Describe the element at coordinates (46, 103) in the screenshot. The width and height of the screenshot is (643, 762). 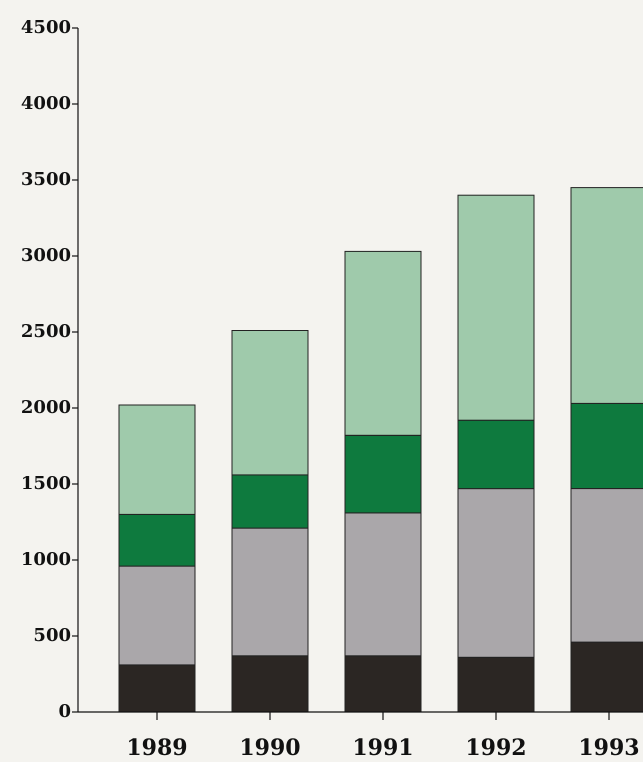
I see `y-tick-label-4000: 4000` at that location.